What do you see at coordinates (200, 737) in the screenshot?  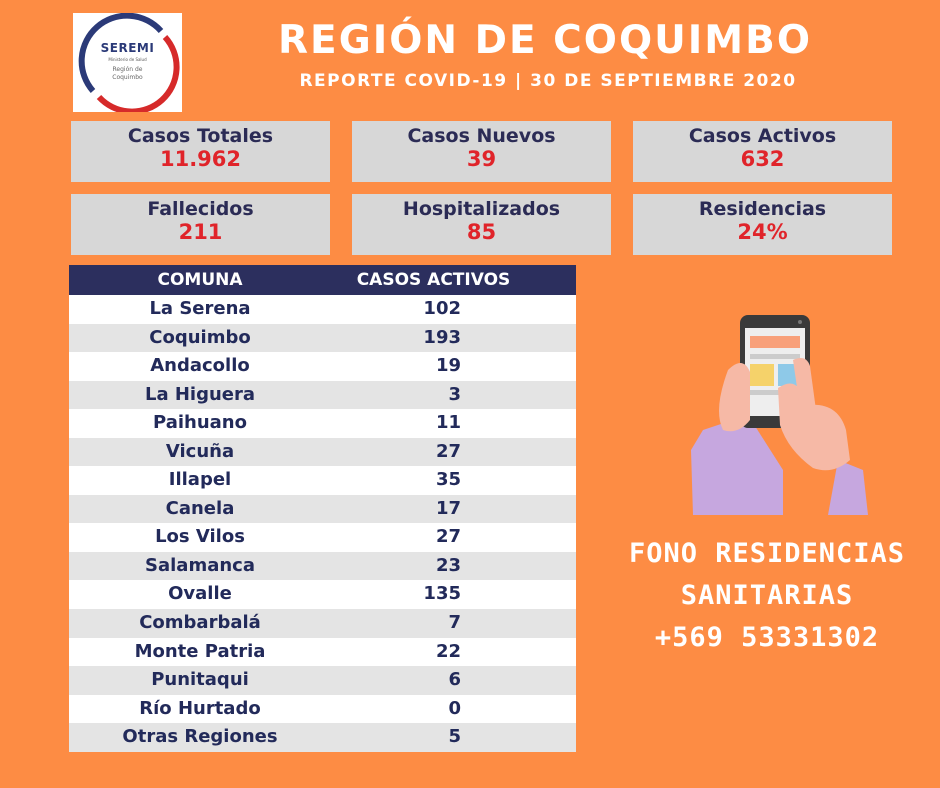 I see `comuna-cell: Otras Regiones` at bounding box center [200, 737].